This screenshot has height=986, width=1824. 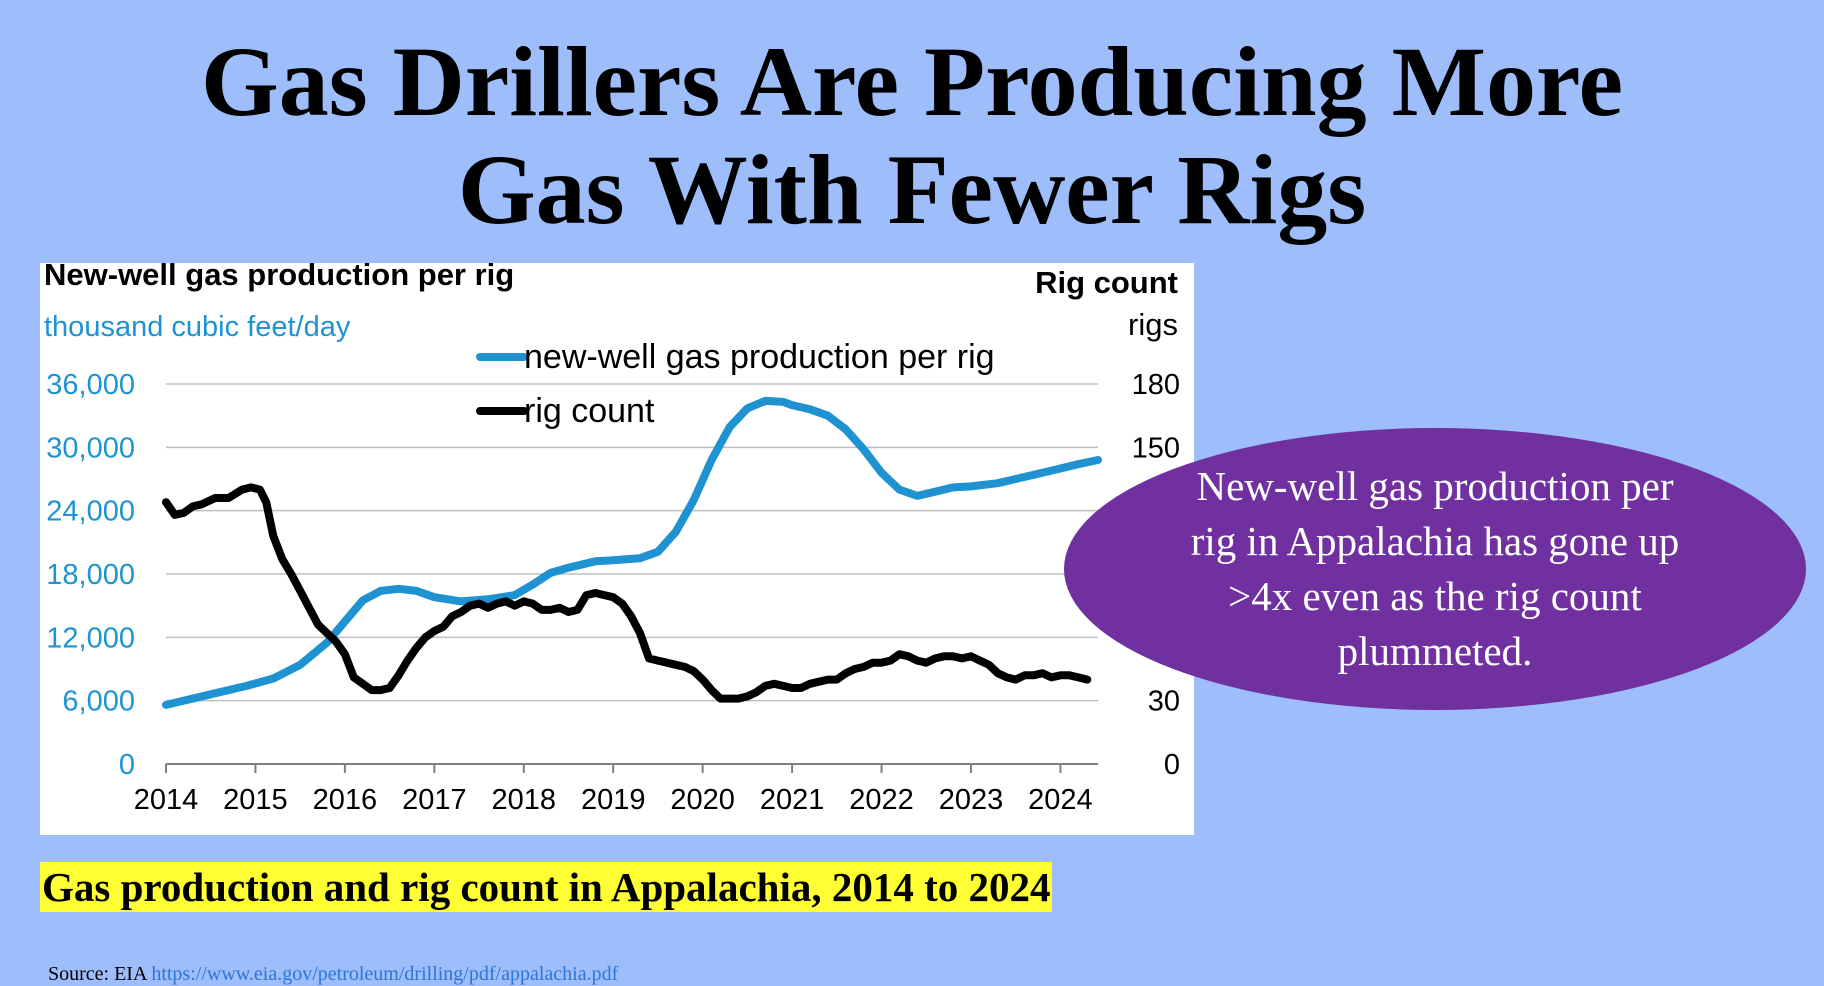 I want to click on left-y-tick-label: 18,000, so click(x=90, y=575).